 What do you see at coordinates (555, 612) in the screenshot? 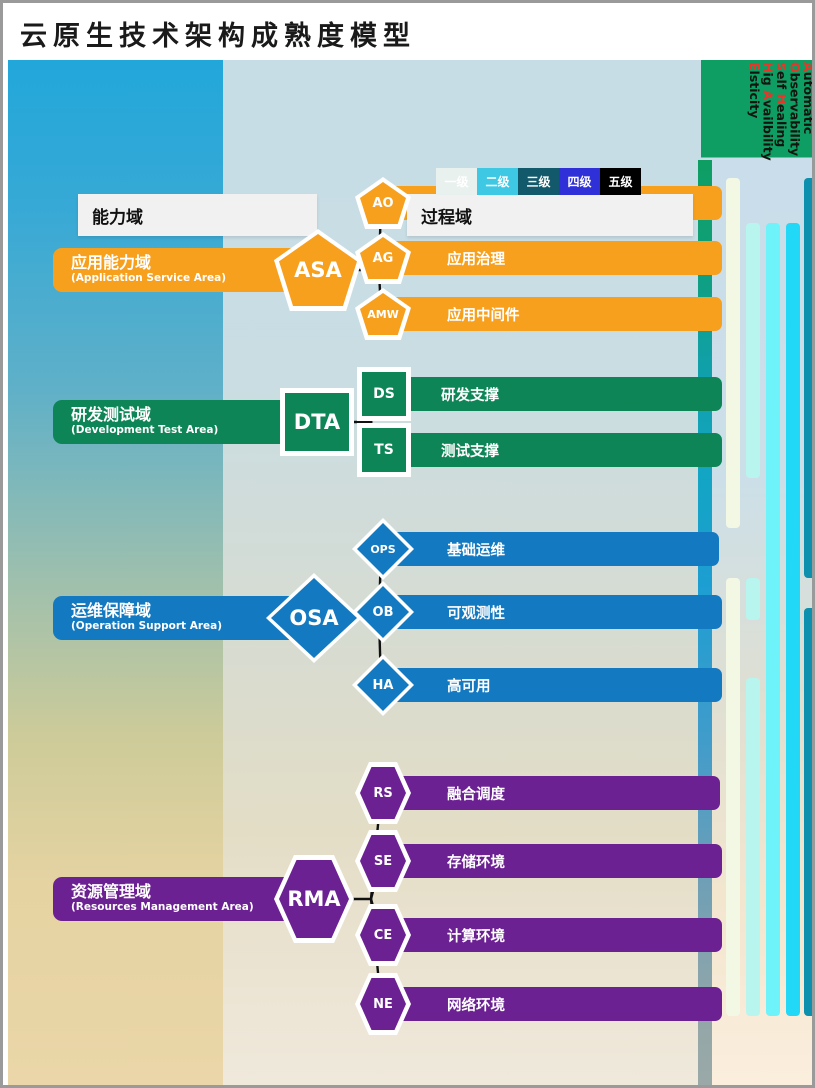
I see `process-bar-osa-ob: 可观测性` at bounding box center [555, 612].